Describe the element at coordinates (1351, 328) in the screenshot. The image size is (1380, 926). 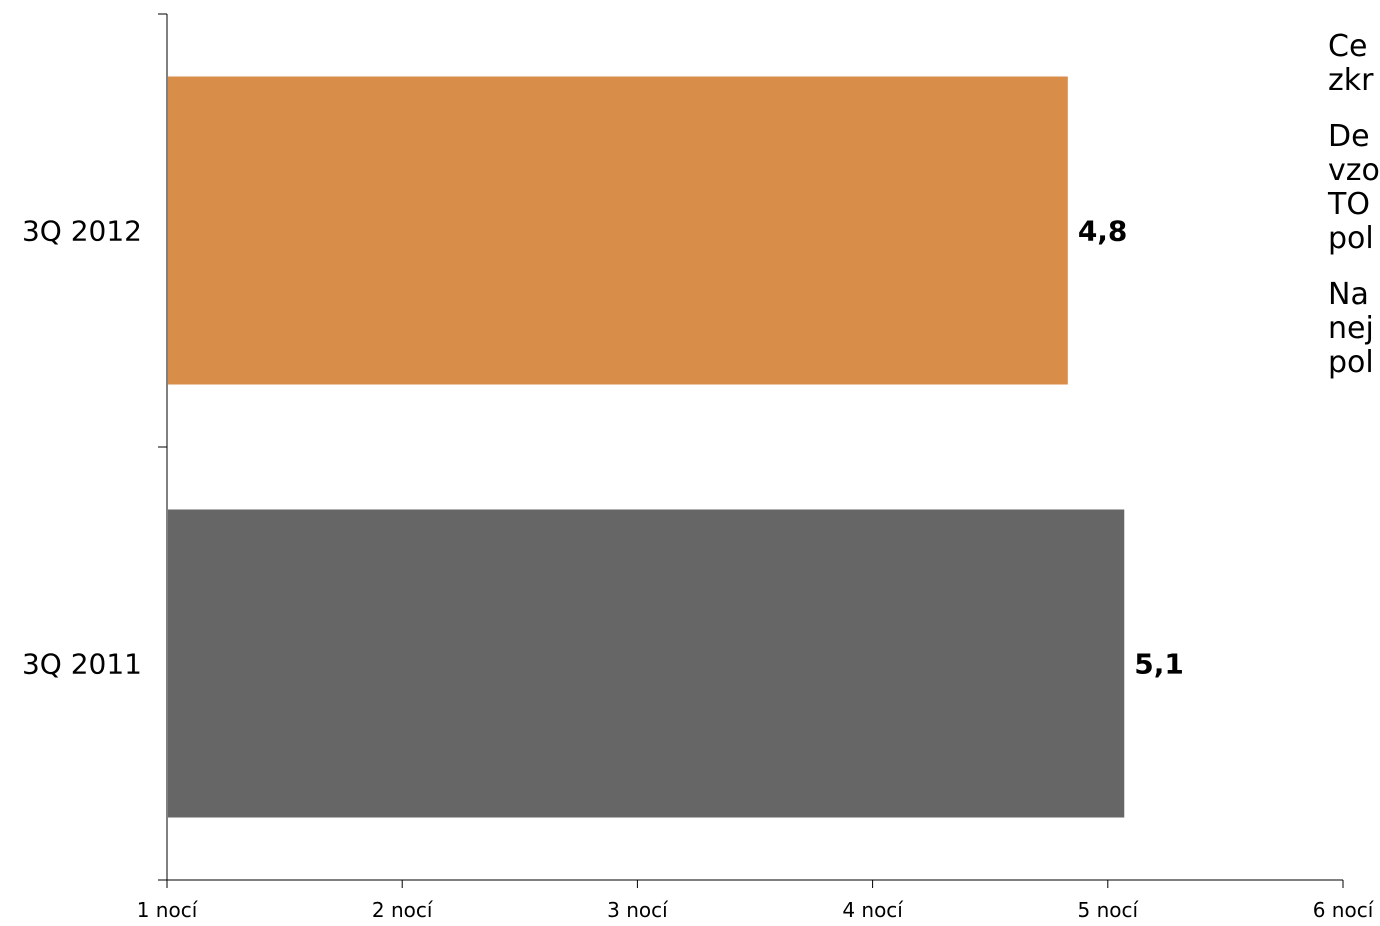
I see `commentary-paragraph-3: Na nej pol` at that location.